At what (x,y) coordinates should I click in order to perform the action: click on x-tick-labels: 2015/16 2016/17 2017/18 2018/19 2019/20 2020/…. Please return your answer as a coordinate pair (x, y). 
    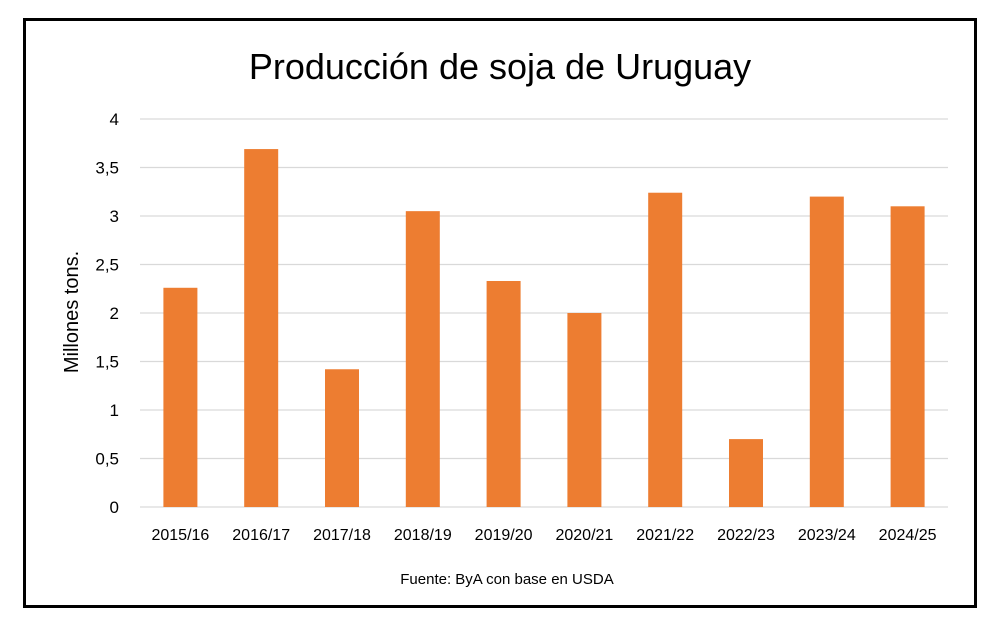
    Looking at the image, I should click on (543, 535).